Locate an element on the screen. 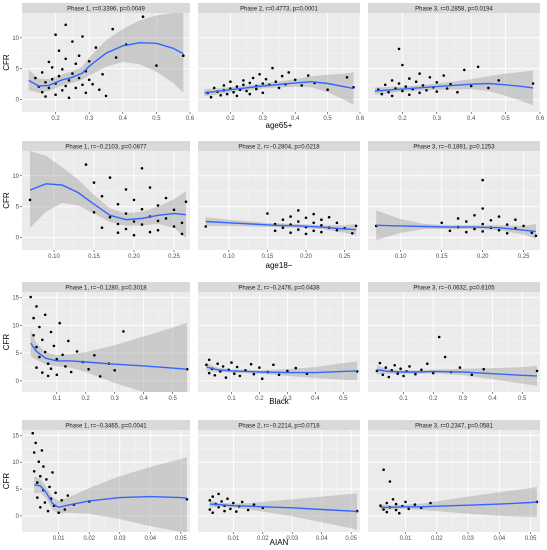 The height and width of the screenshot is (550, 547). facet-strip-title: Phase 1, r=0.3396, p=0.0049 is located at coordinates (106, 9).